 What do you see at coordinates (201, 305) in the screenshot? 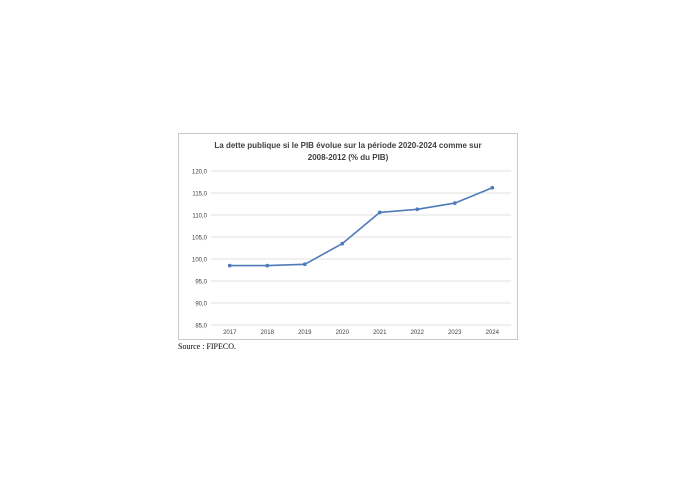
I see `y-tick-label: 90,0` at bounding box center [201, 305].